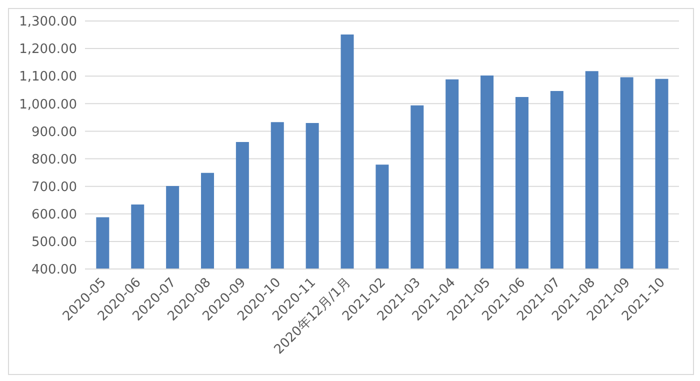  Describe the element at coordinates (54, 132) in the screenshot. I see `y-tick-label: 900.00` at that location.